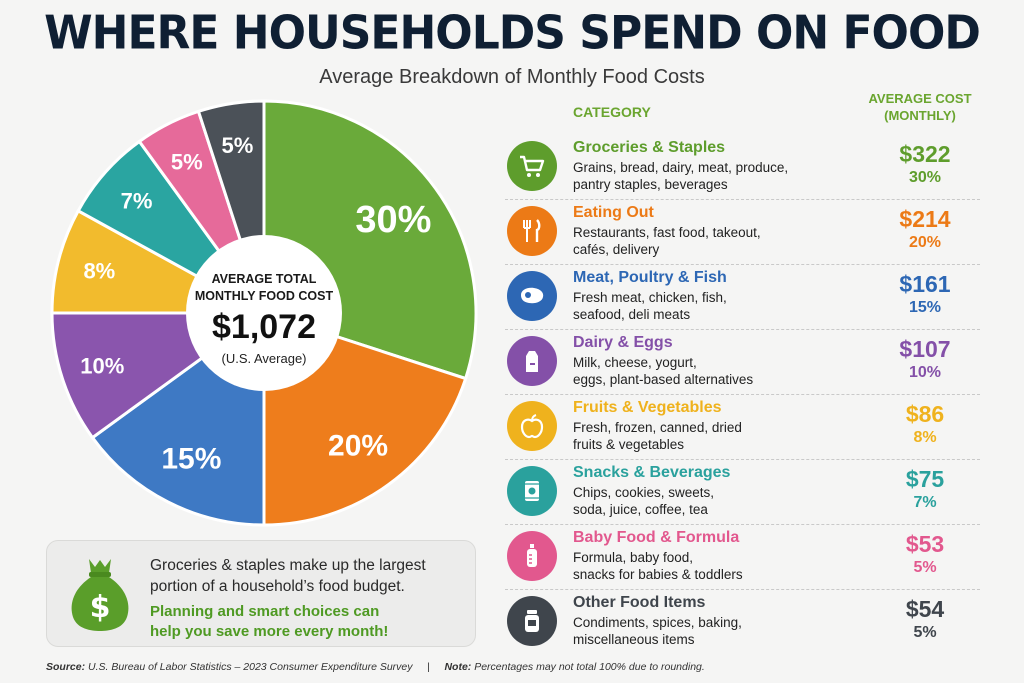  What do you see at coordinates (657, 622) in the screenshot?
I see `desc-line1: Condiments, spices, baking,` at bounding box center [657, 622].